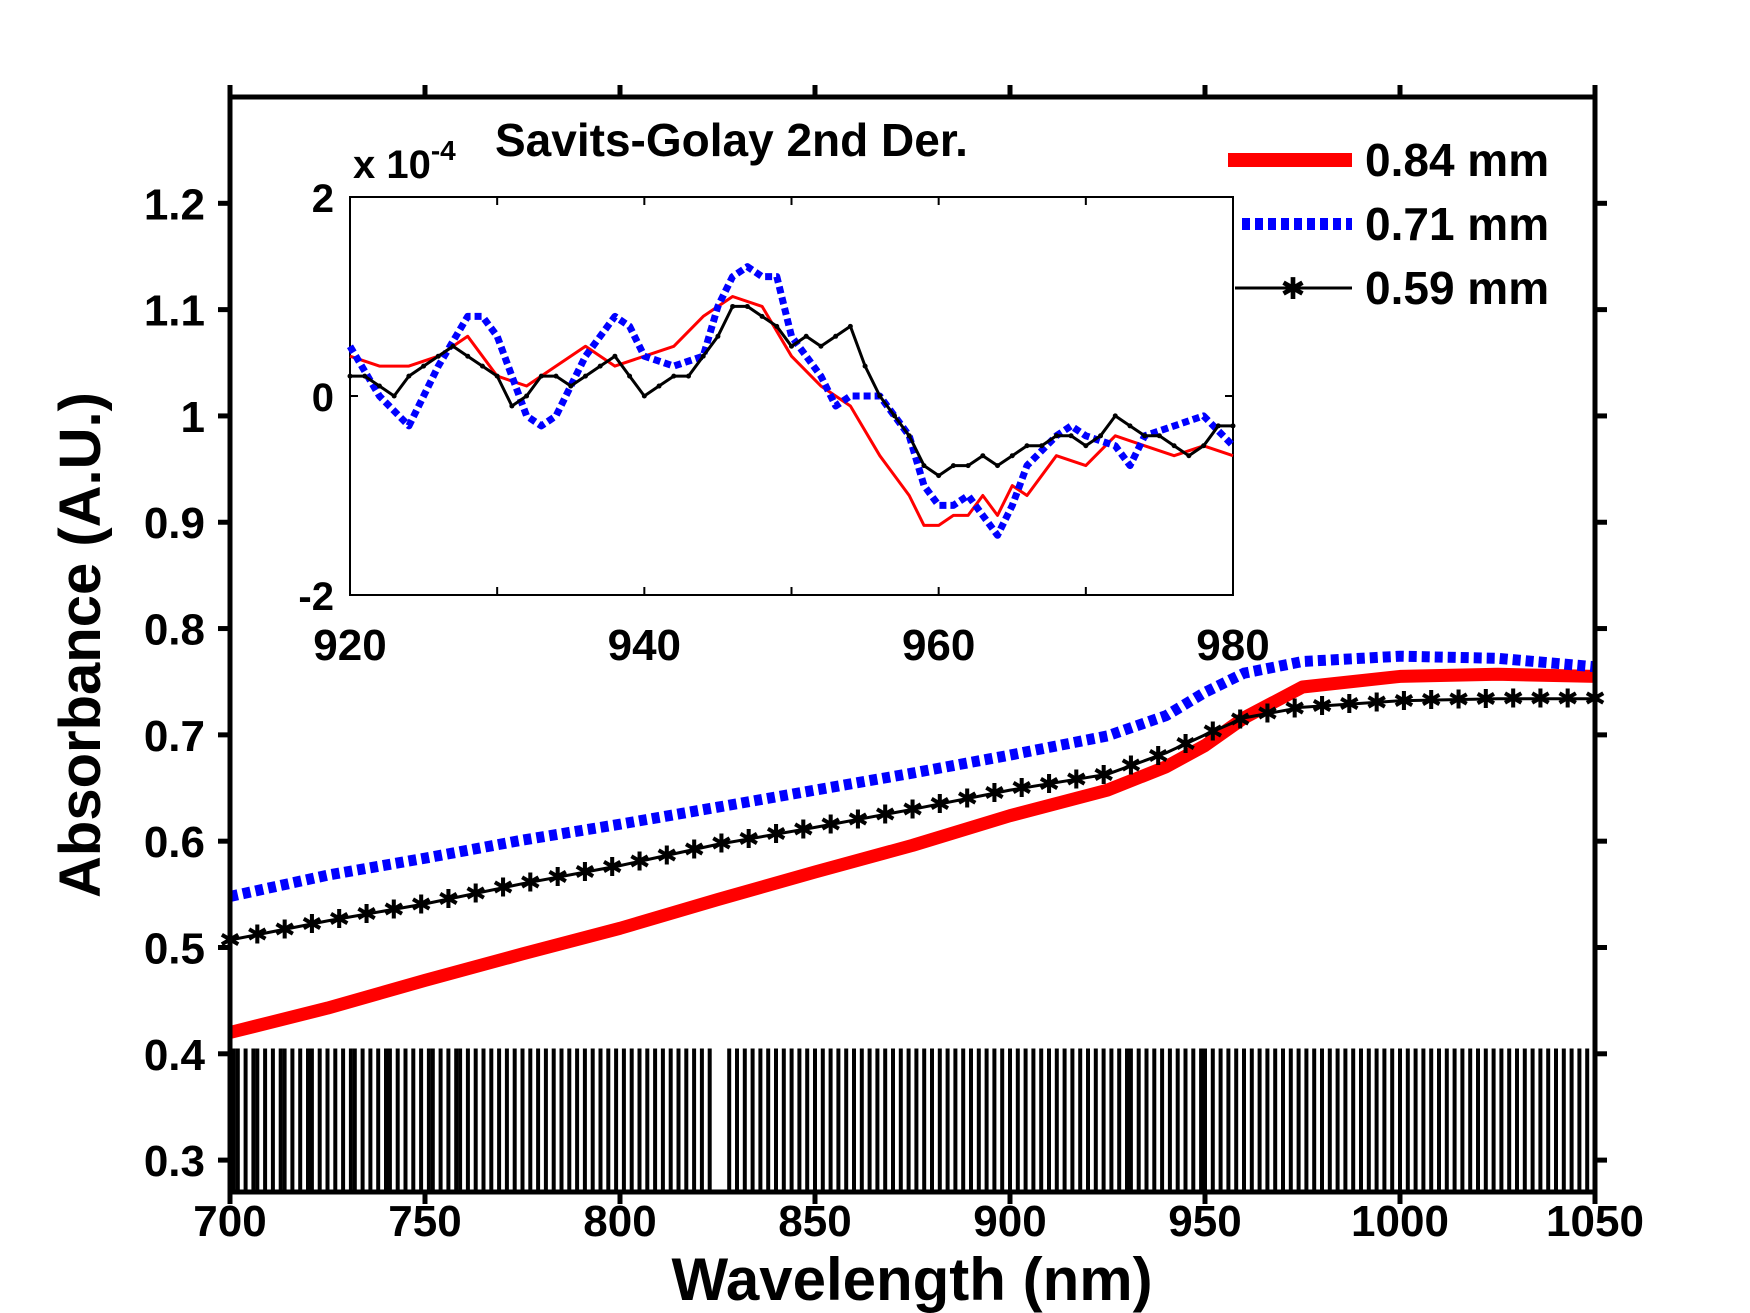  Describe the element at coordinates (193, 417) in the screenshot. I see `main-y-tick-label-1: 1` at that location.